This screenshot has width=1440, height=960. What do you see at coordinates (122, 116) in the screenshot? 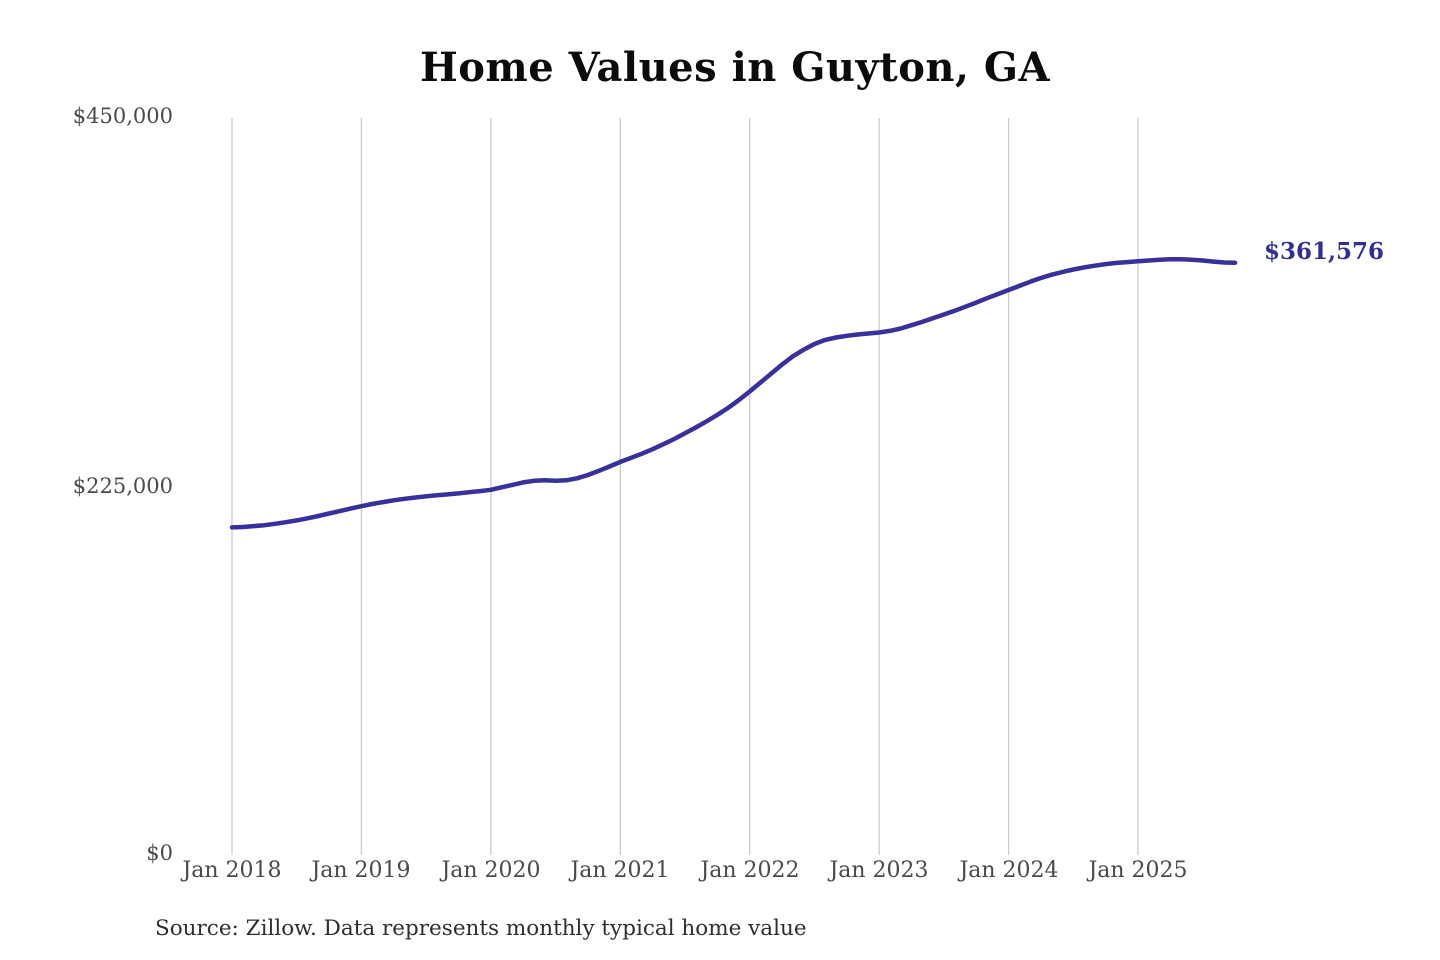
I see `y-tick-label: $450,000` at bounding box center [122, 116].